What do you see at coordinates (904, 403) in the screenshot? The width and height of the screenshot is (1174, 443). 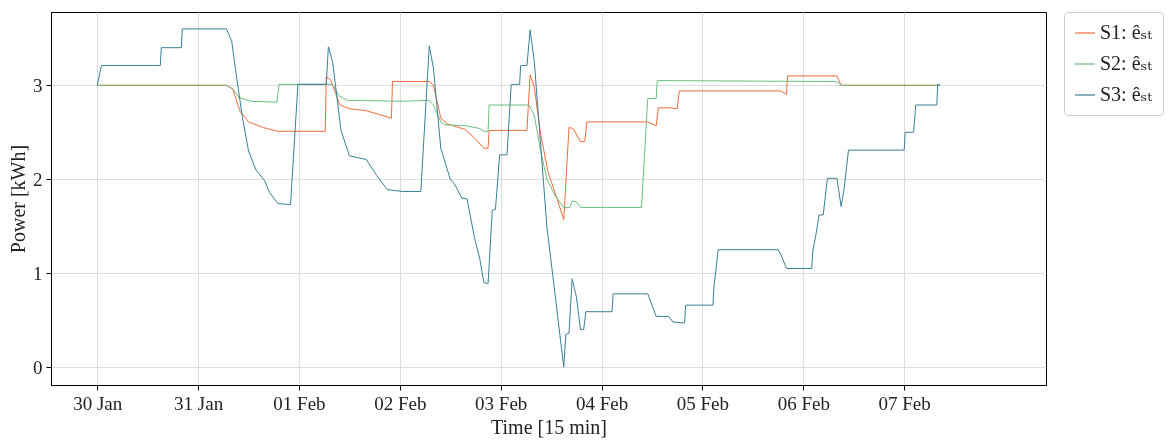 I see `x-tick-label: 07 Feb` at bounding box center [904, 403].